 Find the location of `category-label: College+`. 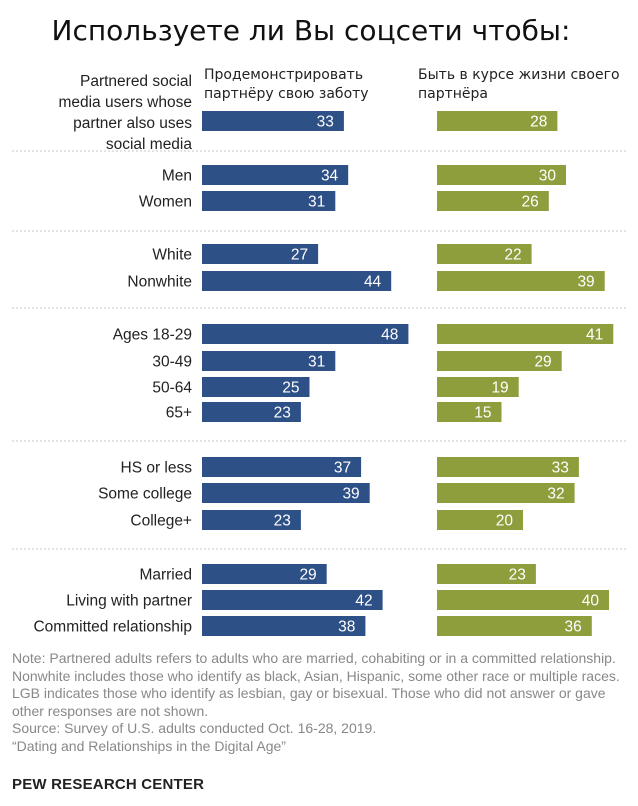

category-label: College+ is located at coordinates (161, 521).